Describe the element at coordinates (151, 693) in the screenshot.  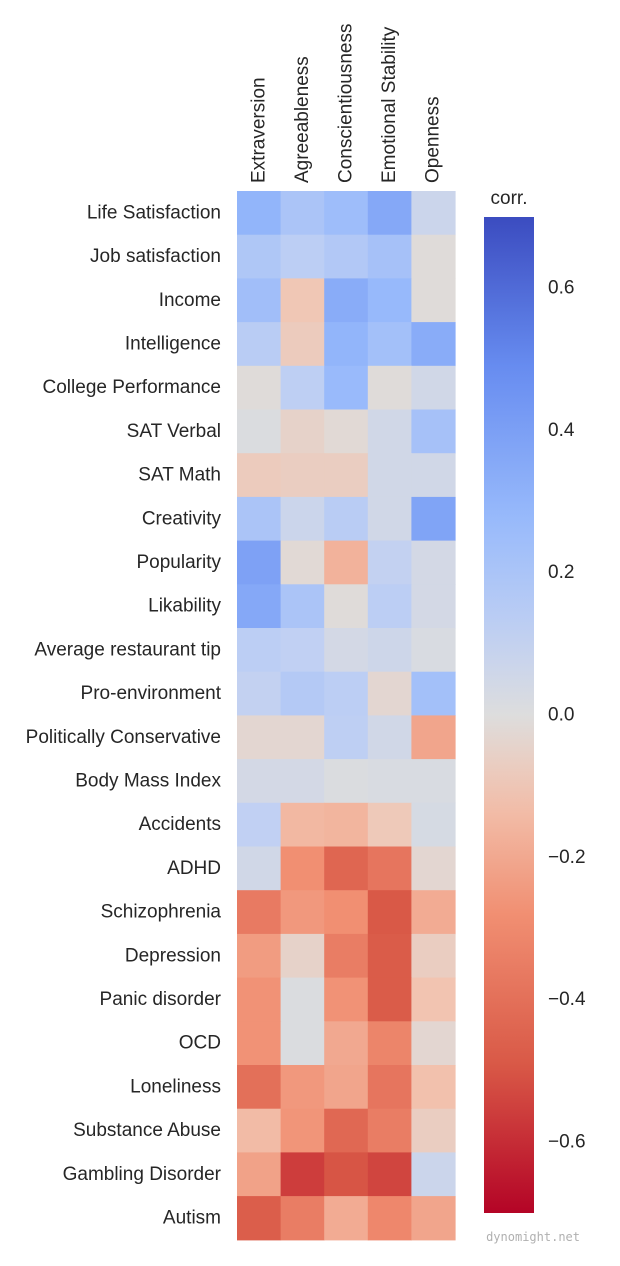
I see `row-label: Pro-environment` at that location.